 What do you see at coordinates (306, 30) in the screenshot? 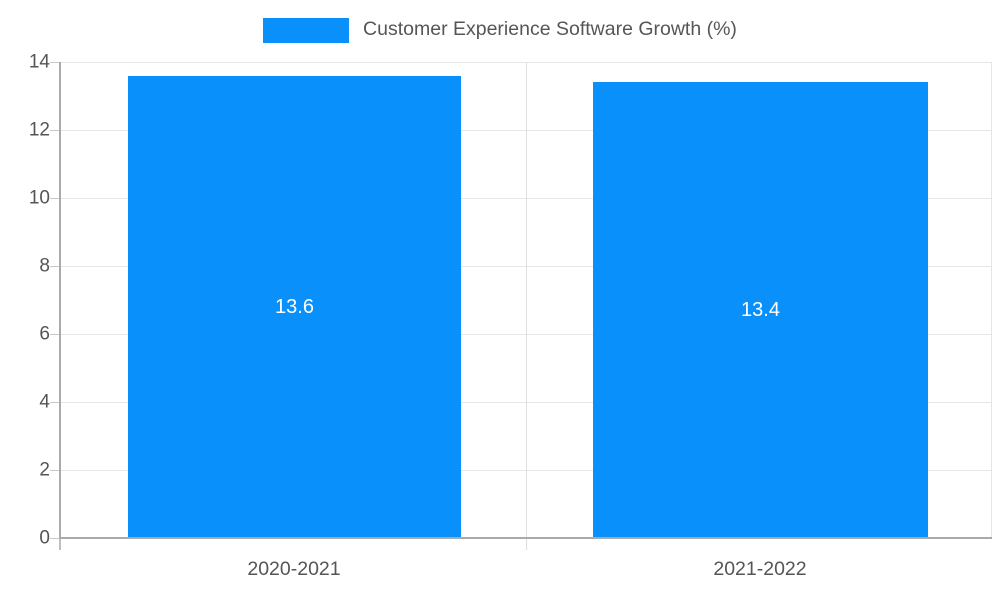
I see `legend-color-swatch-icon` at bounding box center [306, 30].